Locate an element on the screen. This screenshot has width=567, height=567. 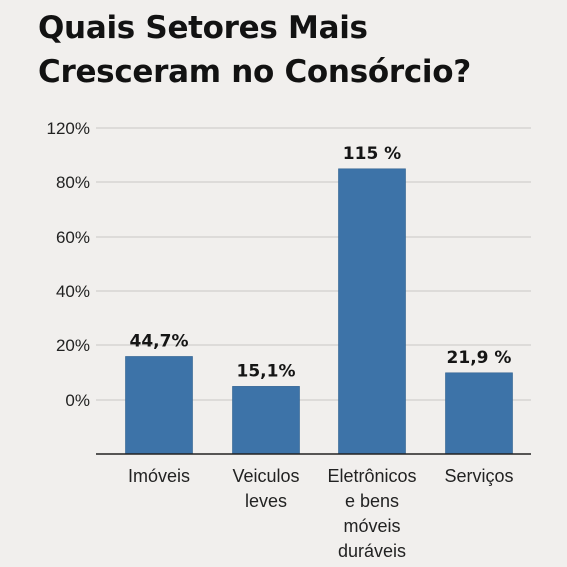
x-tick-label: e bens is located at coordinates (372, 501).